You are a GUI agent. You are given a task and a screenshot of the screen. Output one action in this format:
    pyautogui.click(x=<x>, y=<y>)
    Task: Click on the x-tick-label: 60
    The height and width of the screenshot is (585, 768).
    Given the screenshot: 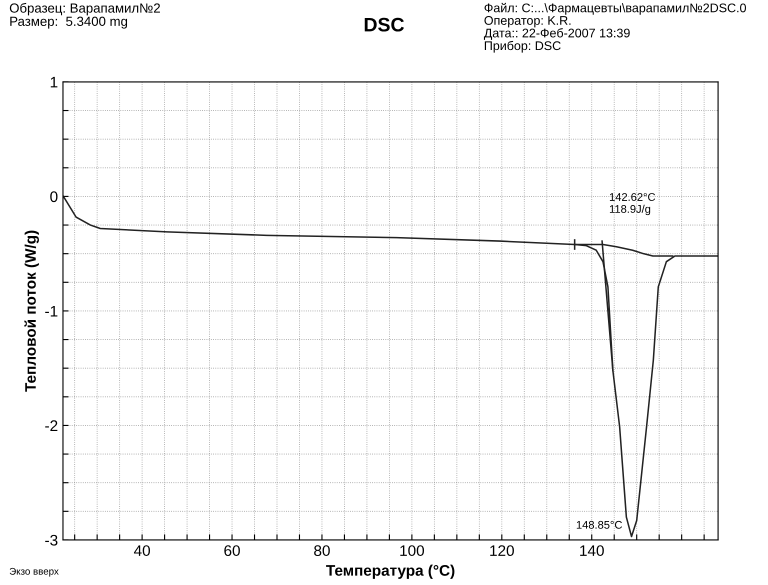 What is the action you would take?
    pyautogui.click(x=232, y=550)
    